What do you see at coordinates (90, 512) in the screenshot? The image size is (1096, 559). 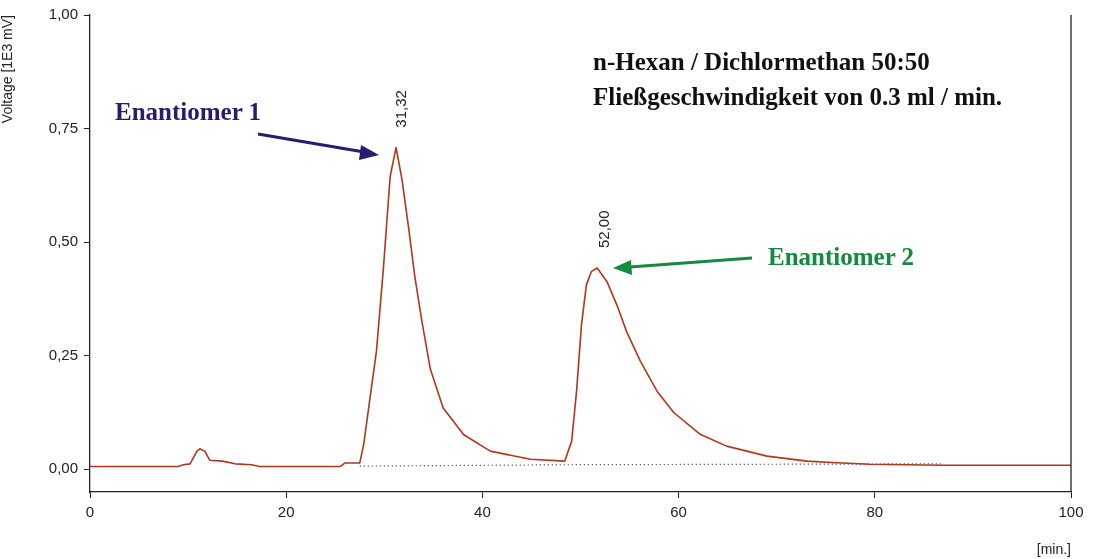 I see `x-tick-label: 0` at bounding box center [90, 512].